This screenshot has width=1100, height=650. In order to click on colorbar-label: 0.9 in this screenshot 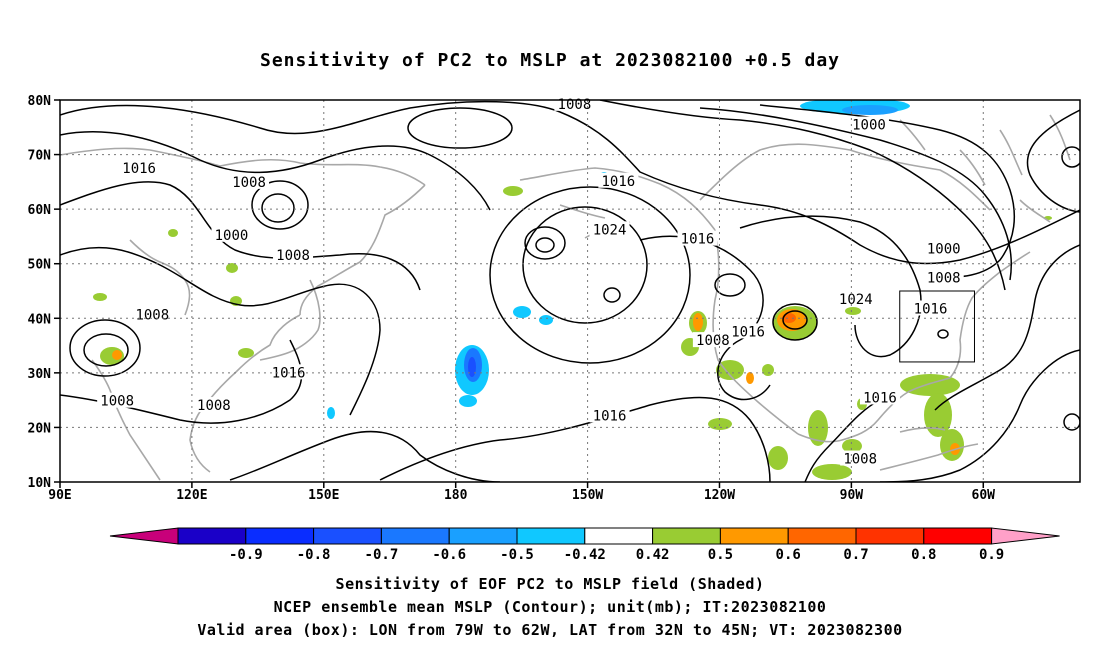, I will do `click(991, 555)`.